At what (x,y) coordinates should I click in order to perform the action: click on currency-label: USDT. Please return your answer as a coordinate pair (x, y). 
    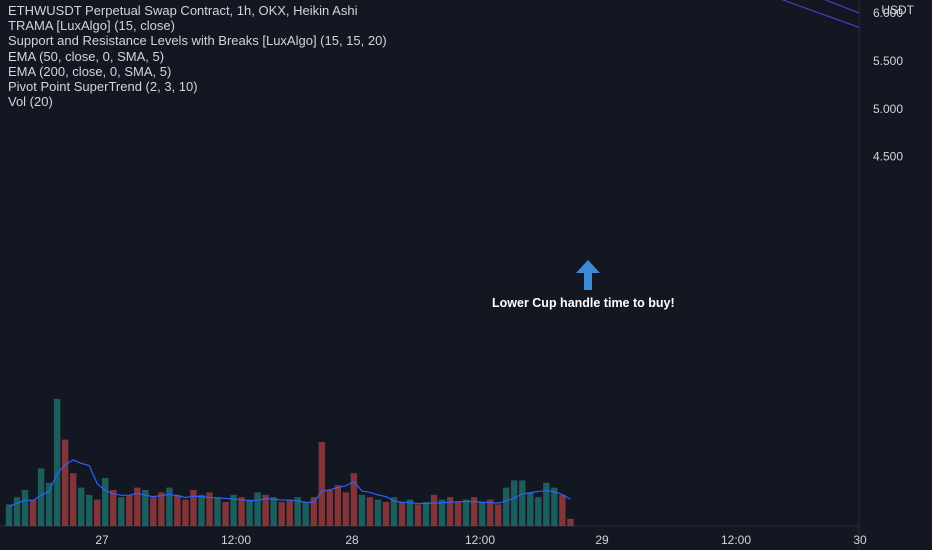
    Looking at the image, I should click on (897, 10).